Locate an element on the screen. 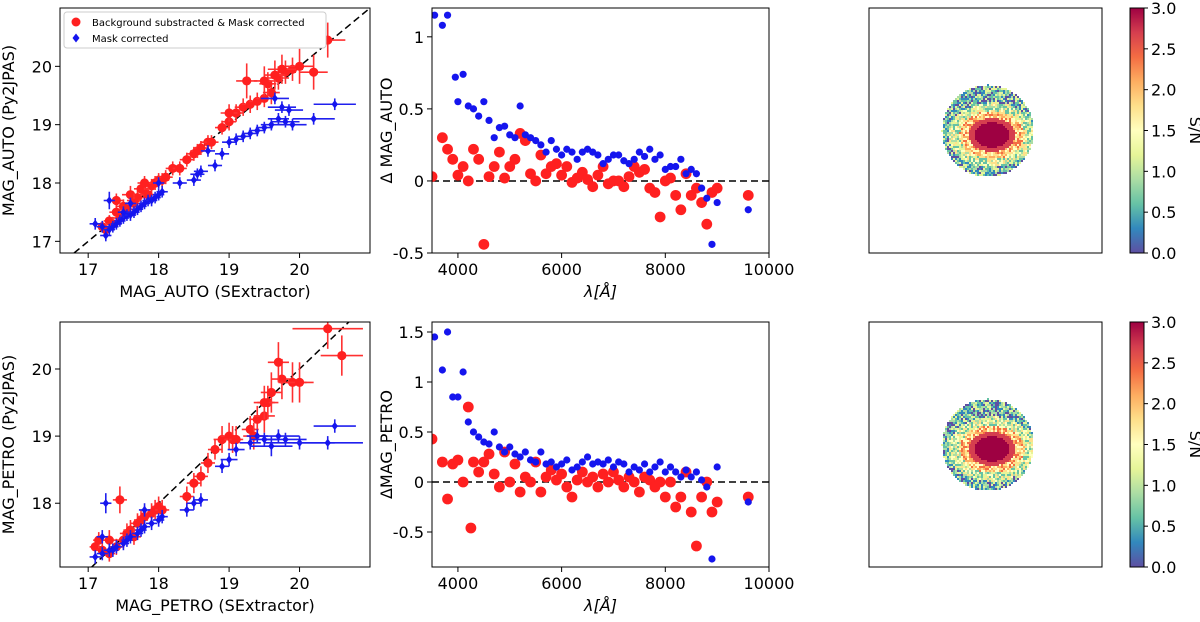  colorbar-tick-label: 1.0 is located at coordinates (1163, 485).